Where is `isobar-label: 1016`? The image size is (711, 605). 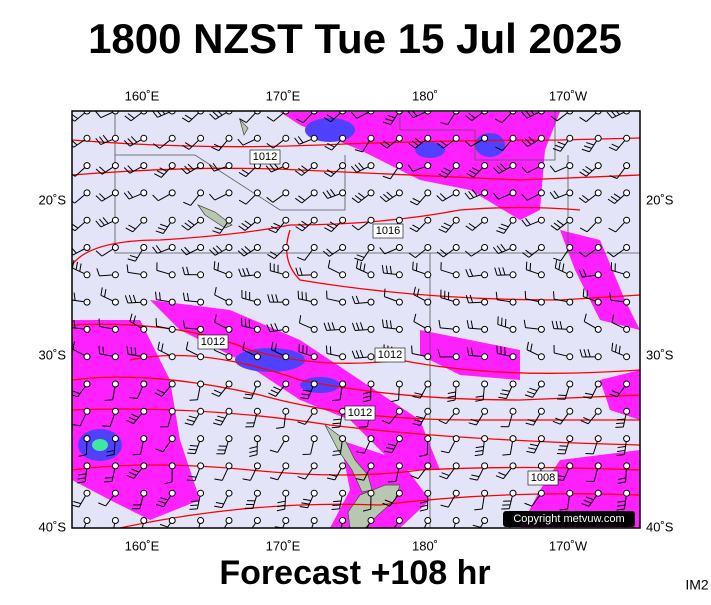 isobar-label: 1016 is located at coordinates (388, 231).